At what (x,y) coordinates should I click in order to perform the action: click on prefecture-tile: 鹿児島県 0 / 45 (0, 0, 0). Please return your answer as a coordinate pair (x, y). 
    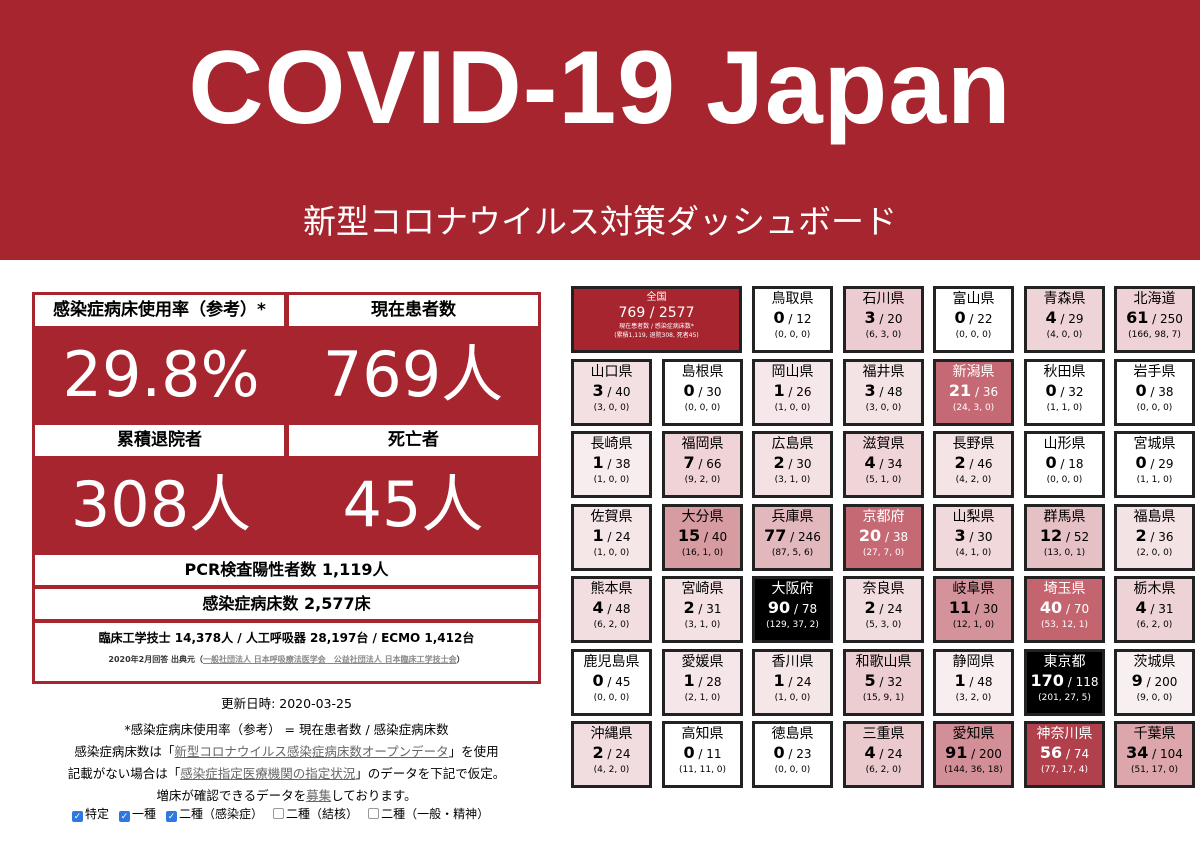
    Looking at the image, I should click on (611, 682).